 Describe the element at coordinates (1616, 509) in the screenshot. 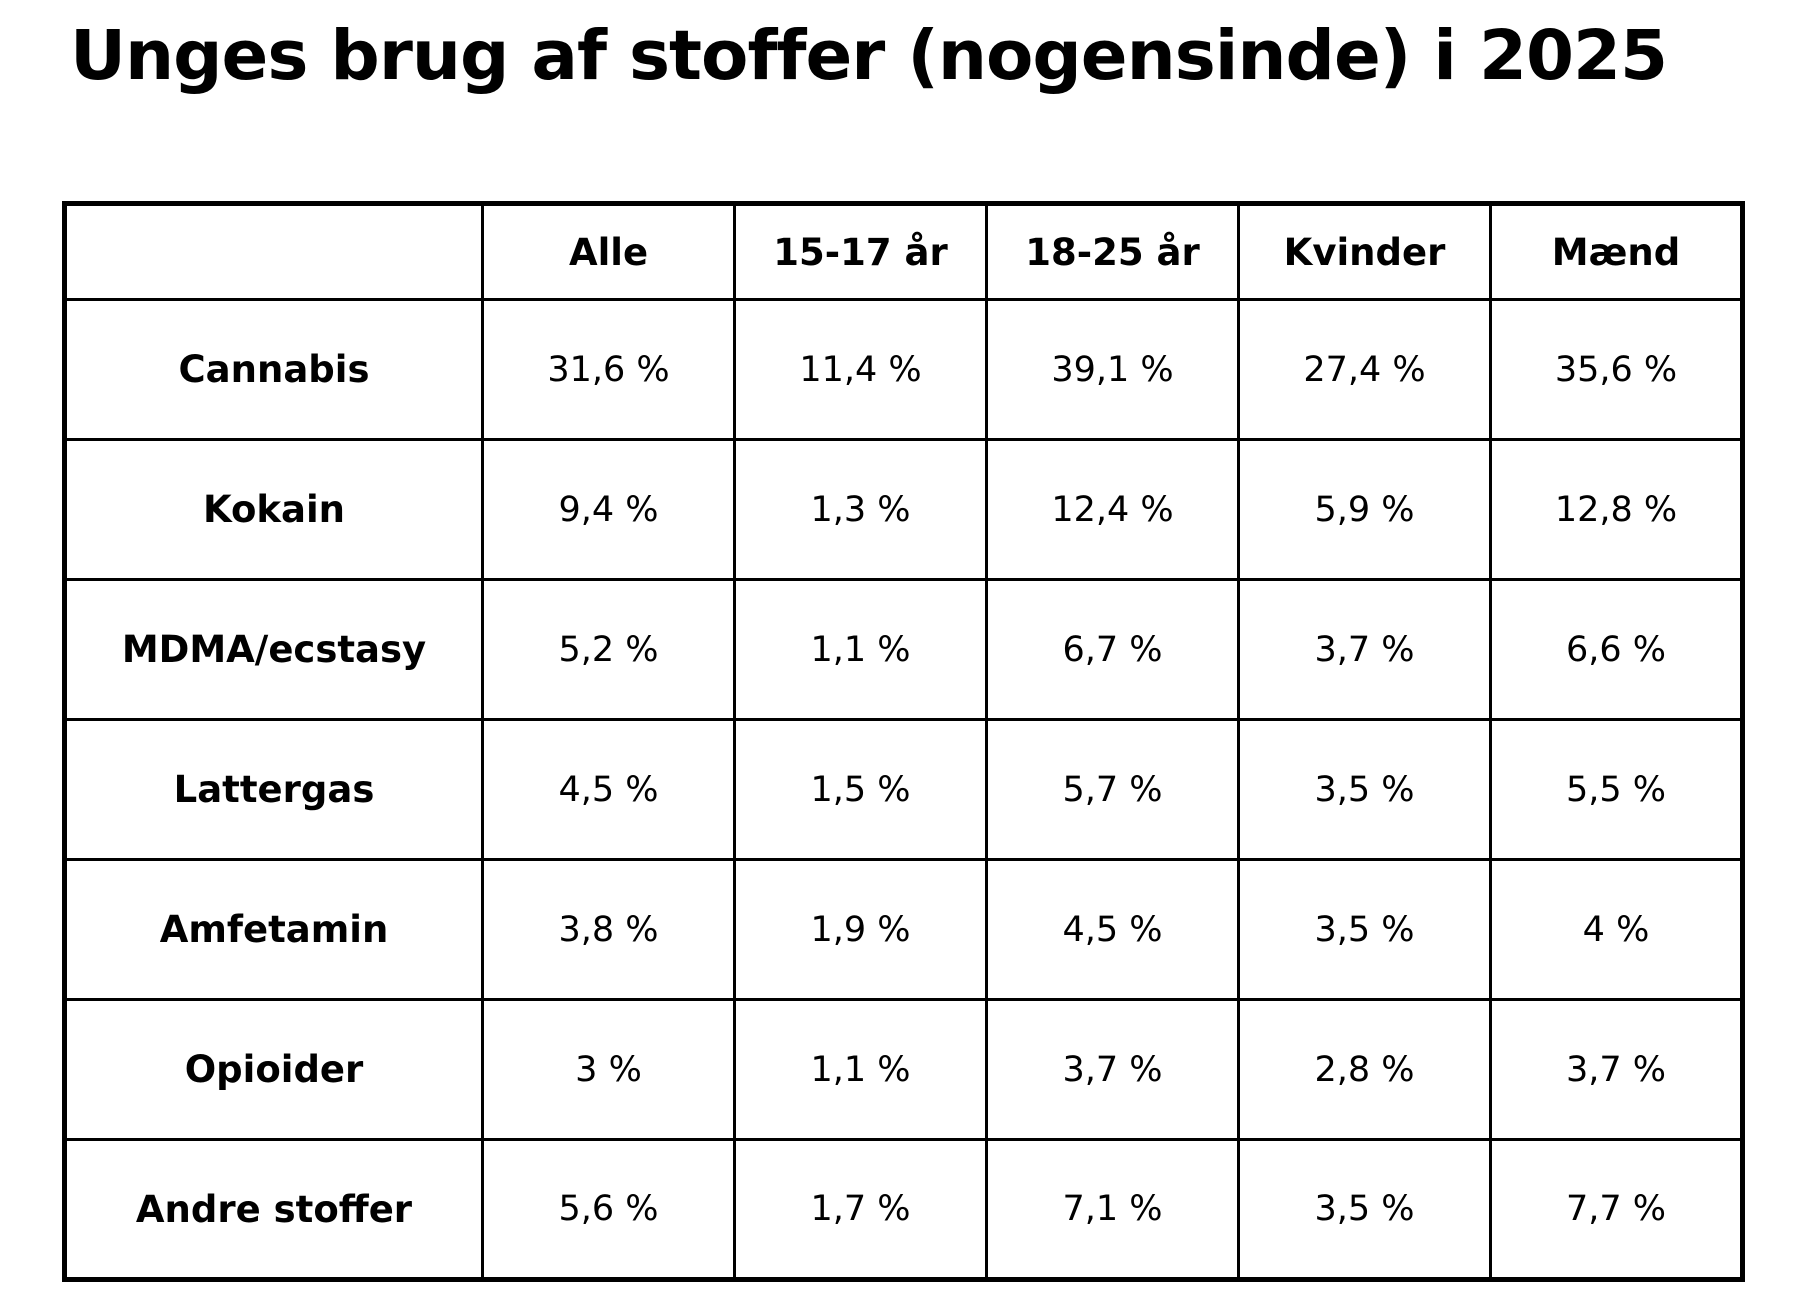

I see `cell-value: 12,8 %` at that location.